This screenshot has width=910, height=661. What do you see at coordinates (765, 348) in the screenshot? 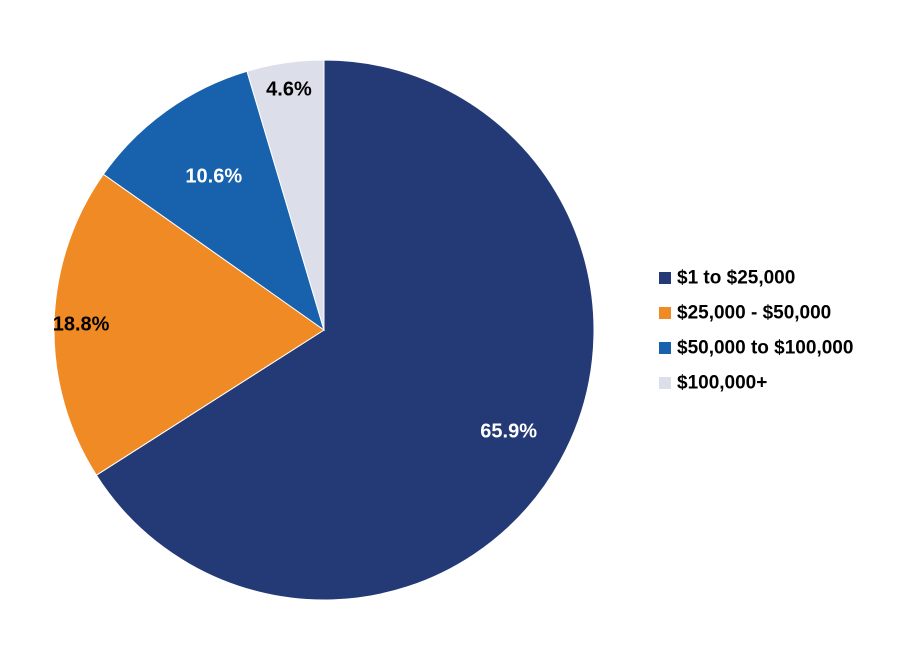
I see `legend-label: $50,000 to $100,000` at bounding box center [765, 348].